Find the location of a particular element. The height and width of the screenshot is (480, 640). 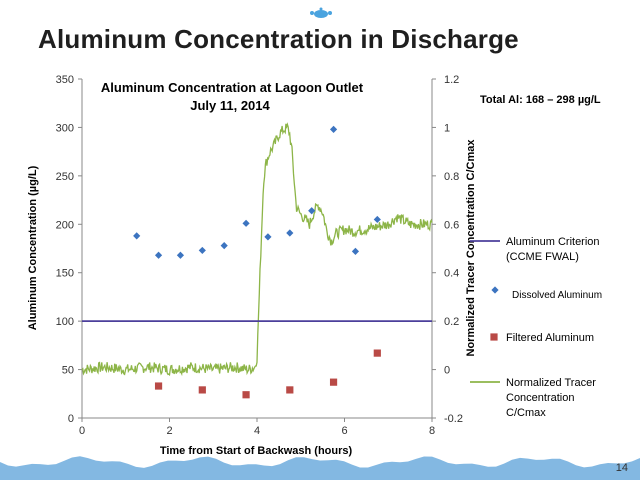

y2-tick-label: 0.4 is located at coordinates (451, 274).